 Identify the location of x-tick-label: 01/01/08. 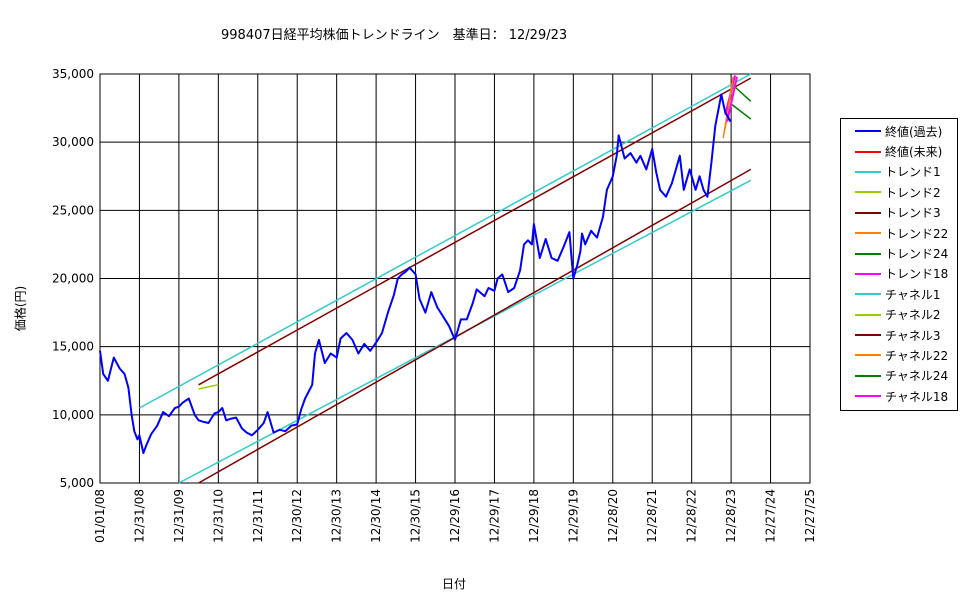
(100, 516).